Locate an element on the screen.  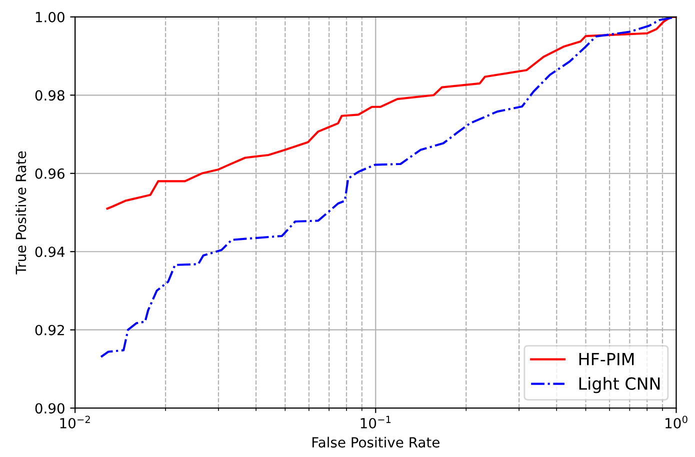
y-axis-title: True Positive Rate is located at coordinates (20, 212).